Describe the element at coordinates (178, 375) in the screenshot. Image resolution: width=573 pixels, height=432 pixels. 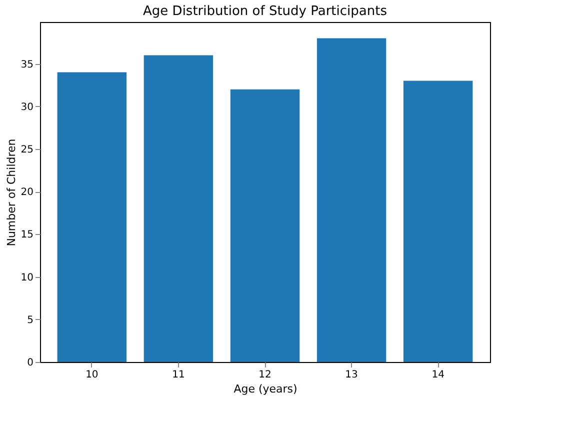
I see `x-tick-label: 11` at that location.